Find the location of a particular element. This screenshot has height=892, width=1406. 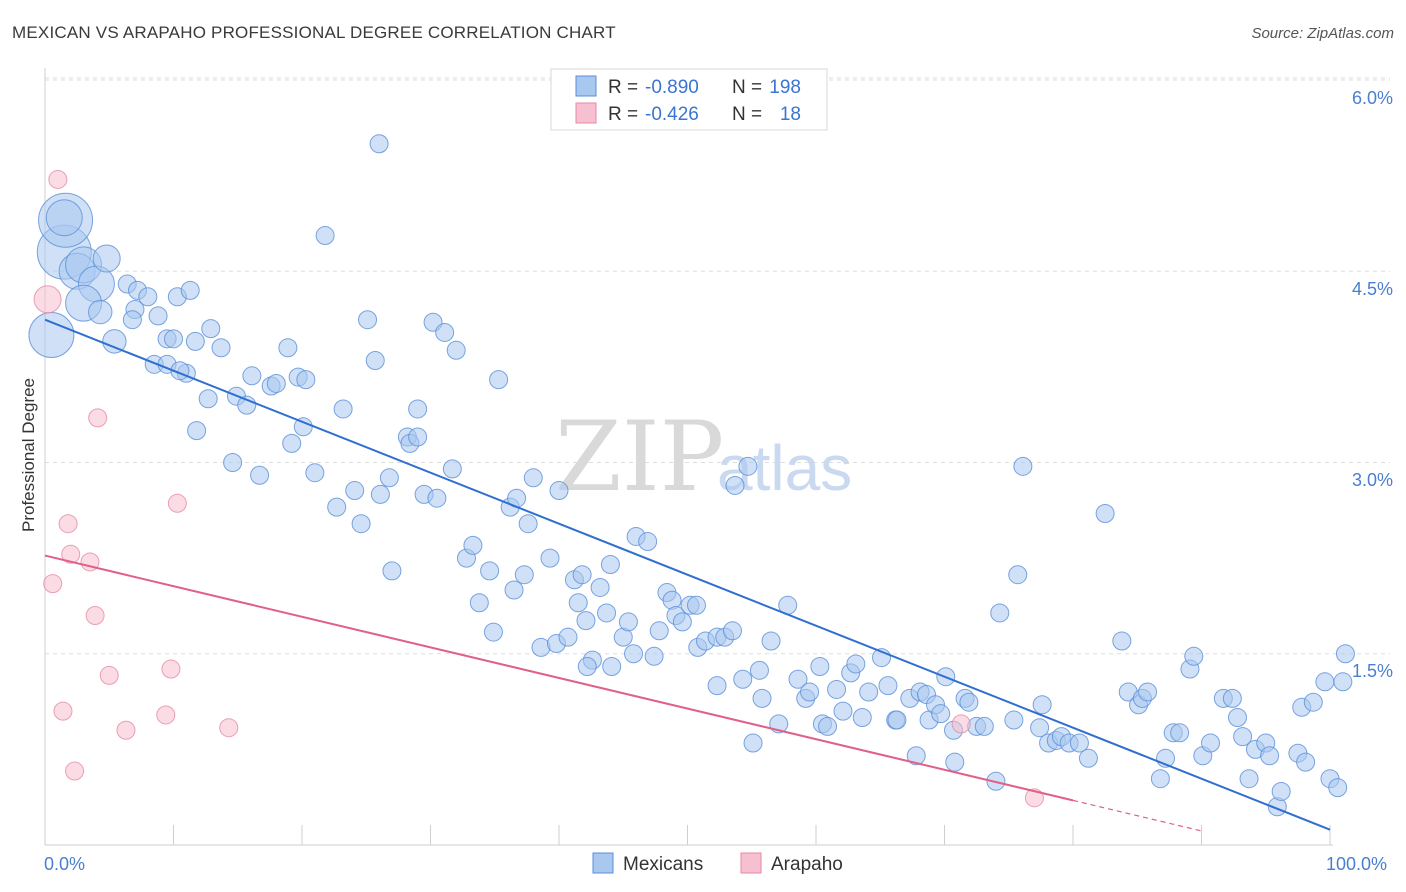

y-axis-label: Professional Degree is located at coordinates (28, 455).